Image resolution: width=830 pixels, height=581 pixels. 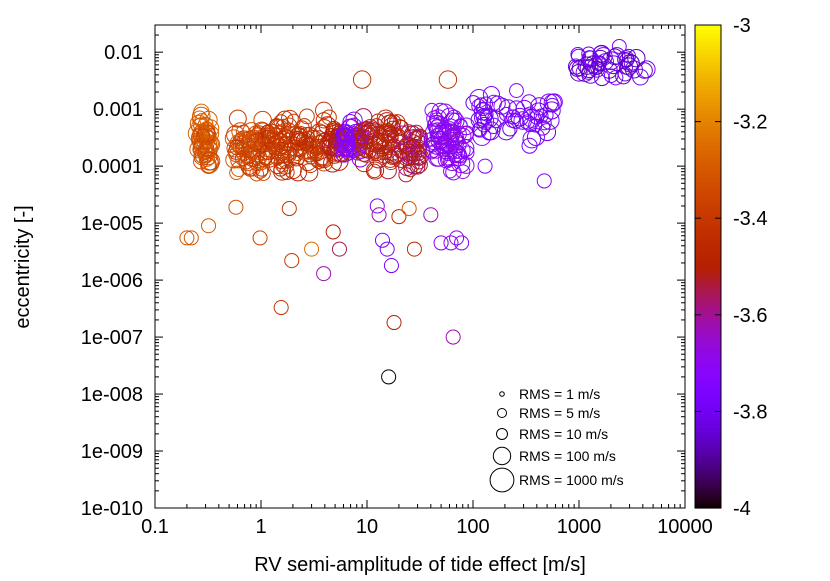 I want to click on colorbar-tick-label: -4, so click(x=742, y=509).